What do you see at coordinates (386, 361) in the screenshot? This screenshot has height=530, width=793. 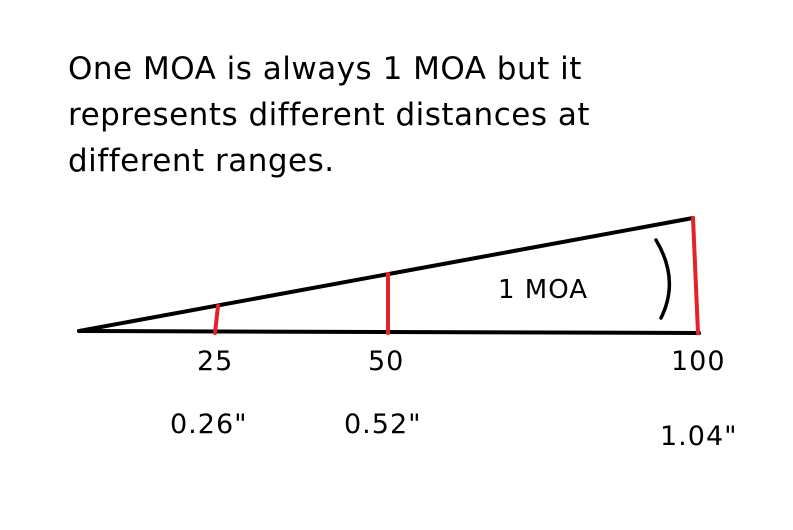 I see `range-label-50: 50` at bounding box center [386, 361].